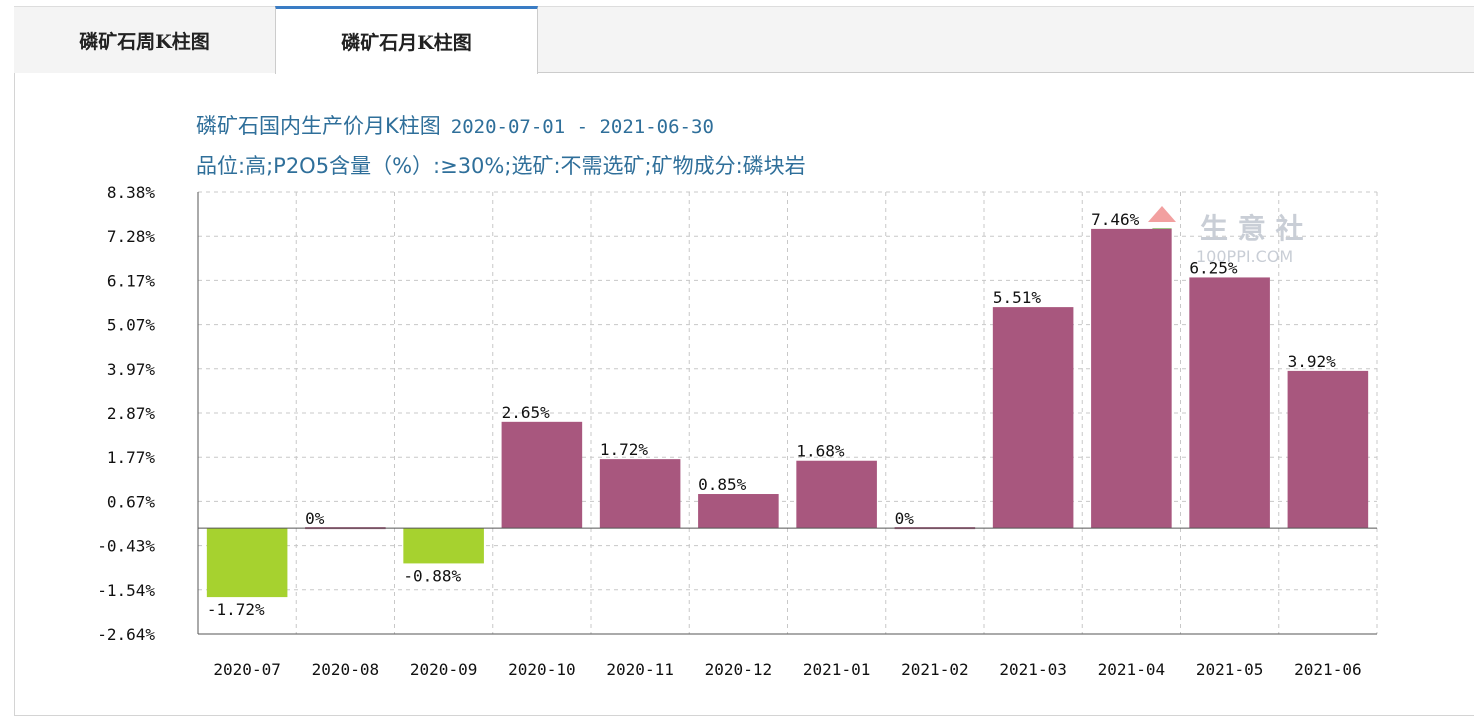  I want to click on data-label-2021-06: 3.92%, so click(1312, 361).